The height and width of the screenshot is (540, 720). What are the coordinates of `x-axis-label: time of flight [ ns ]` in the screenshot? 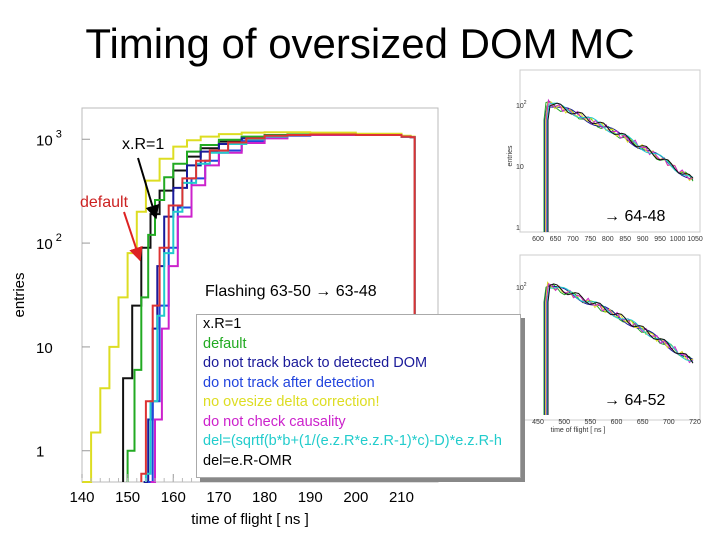 It's located at (250, 519).